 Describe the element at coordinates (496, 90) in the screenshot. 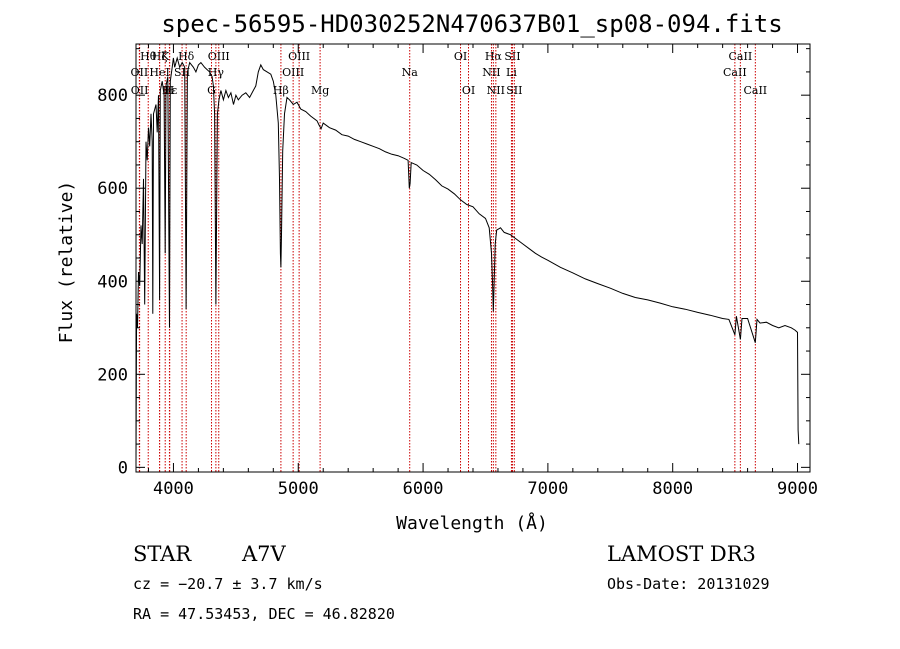

I see `line-label-22: NII` at that location.